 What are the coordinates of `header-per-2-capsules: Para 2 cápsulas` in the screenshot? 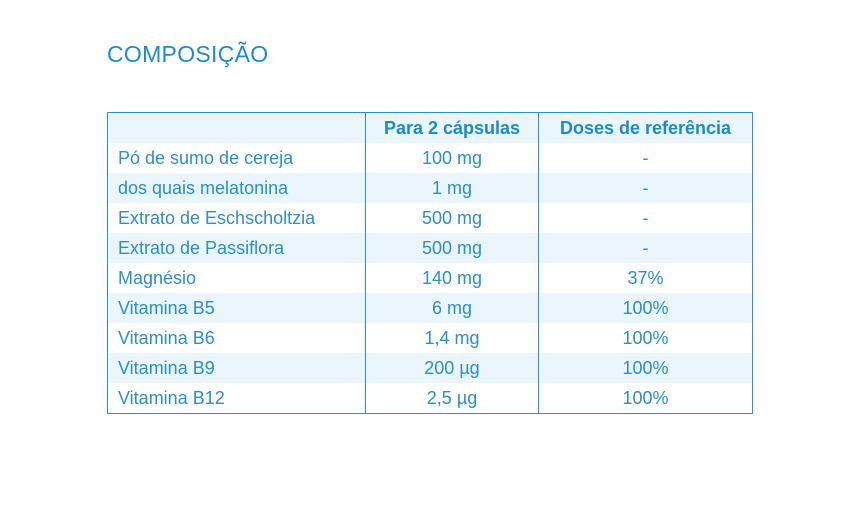 It's located at (452, 127).